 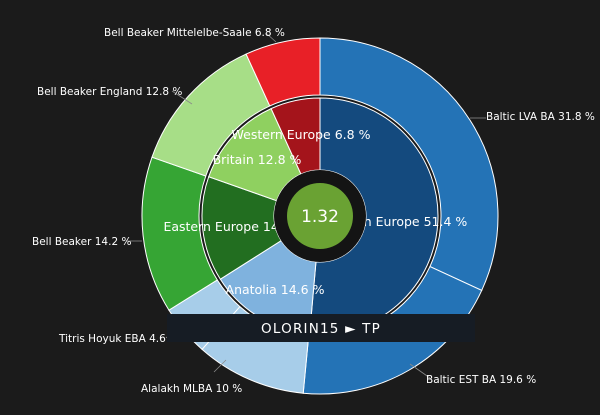 I want to click on banner-text: OLORIN15 ► TP, so click(x=321, y=329).